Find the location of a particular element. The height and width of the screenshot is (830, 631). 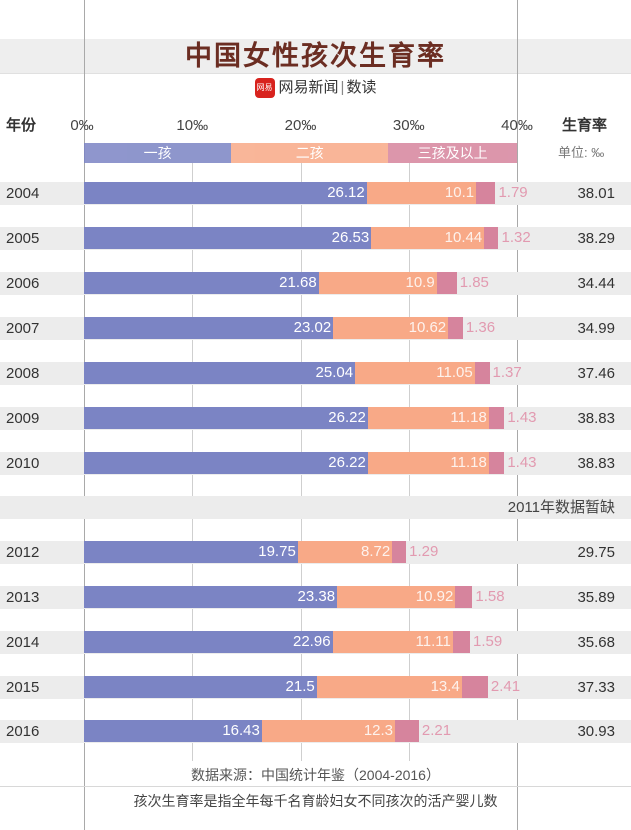

bar-label-second: 12.3 is located at coordinates (378, 730).